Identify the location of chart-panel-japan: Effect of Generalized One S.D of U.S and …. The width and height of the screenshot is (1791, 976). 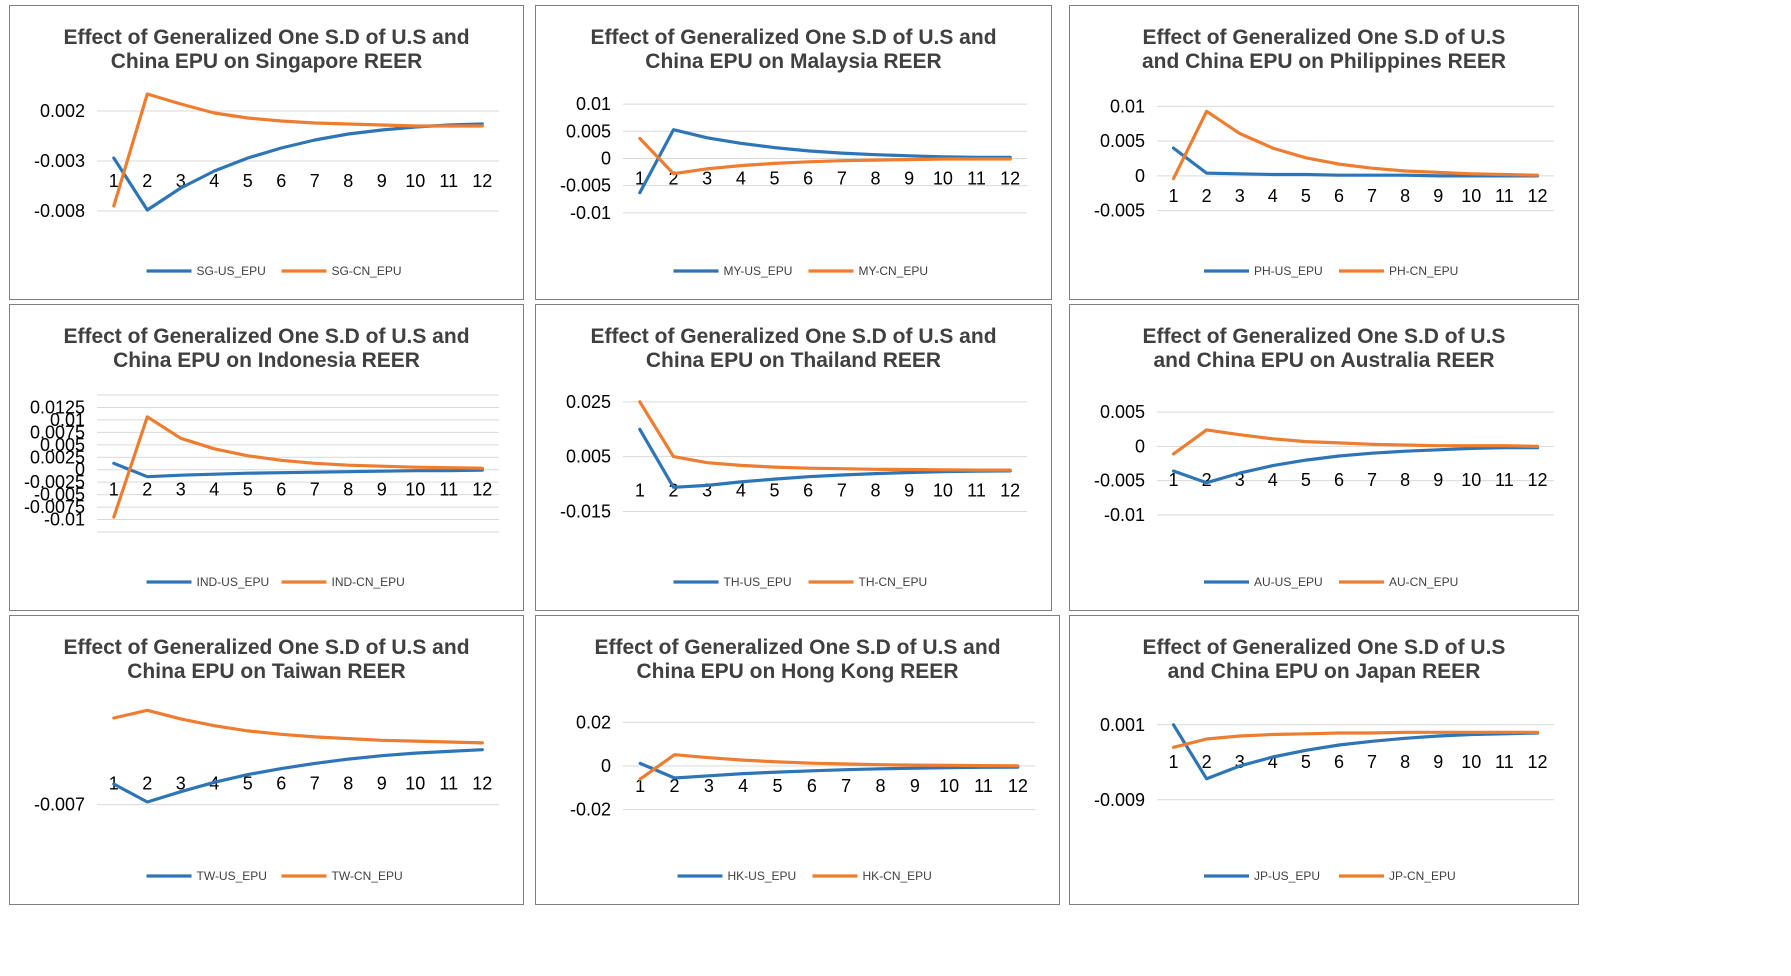
(1324, 760).